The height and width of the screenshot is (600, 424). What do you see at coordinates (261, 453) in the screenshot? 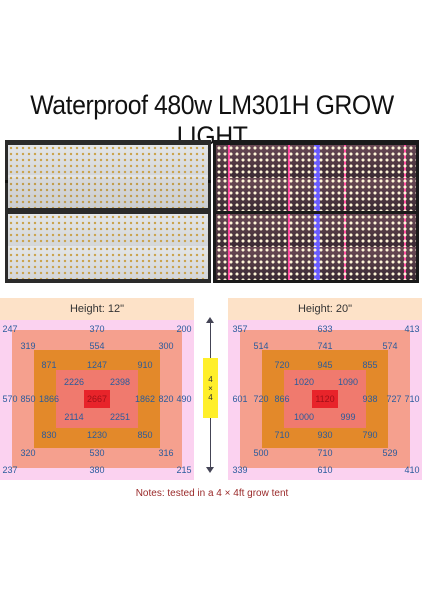
I see `ppfd-value: 500` at bounding box center [261, 453].